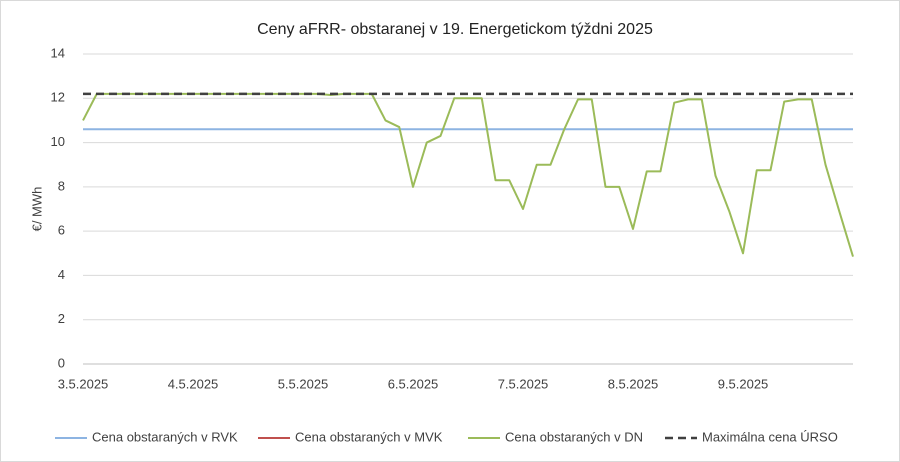 Image resolution: width=900 pixels, height=462 pixels. Describe the element at coordinates (36, 209) in the screenshot. I see `y-axis-label: €/ MWh` at that location.